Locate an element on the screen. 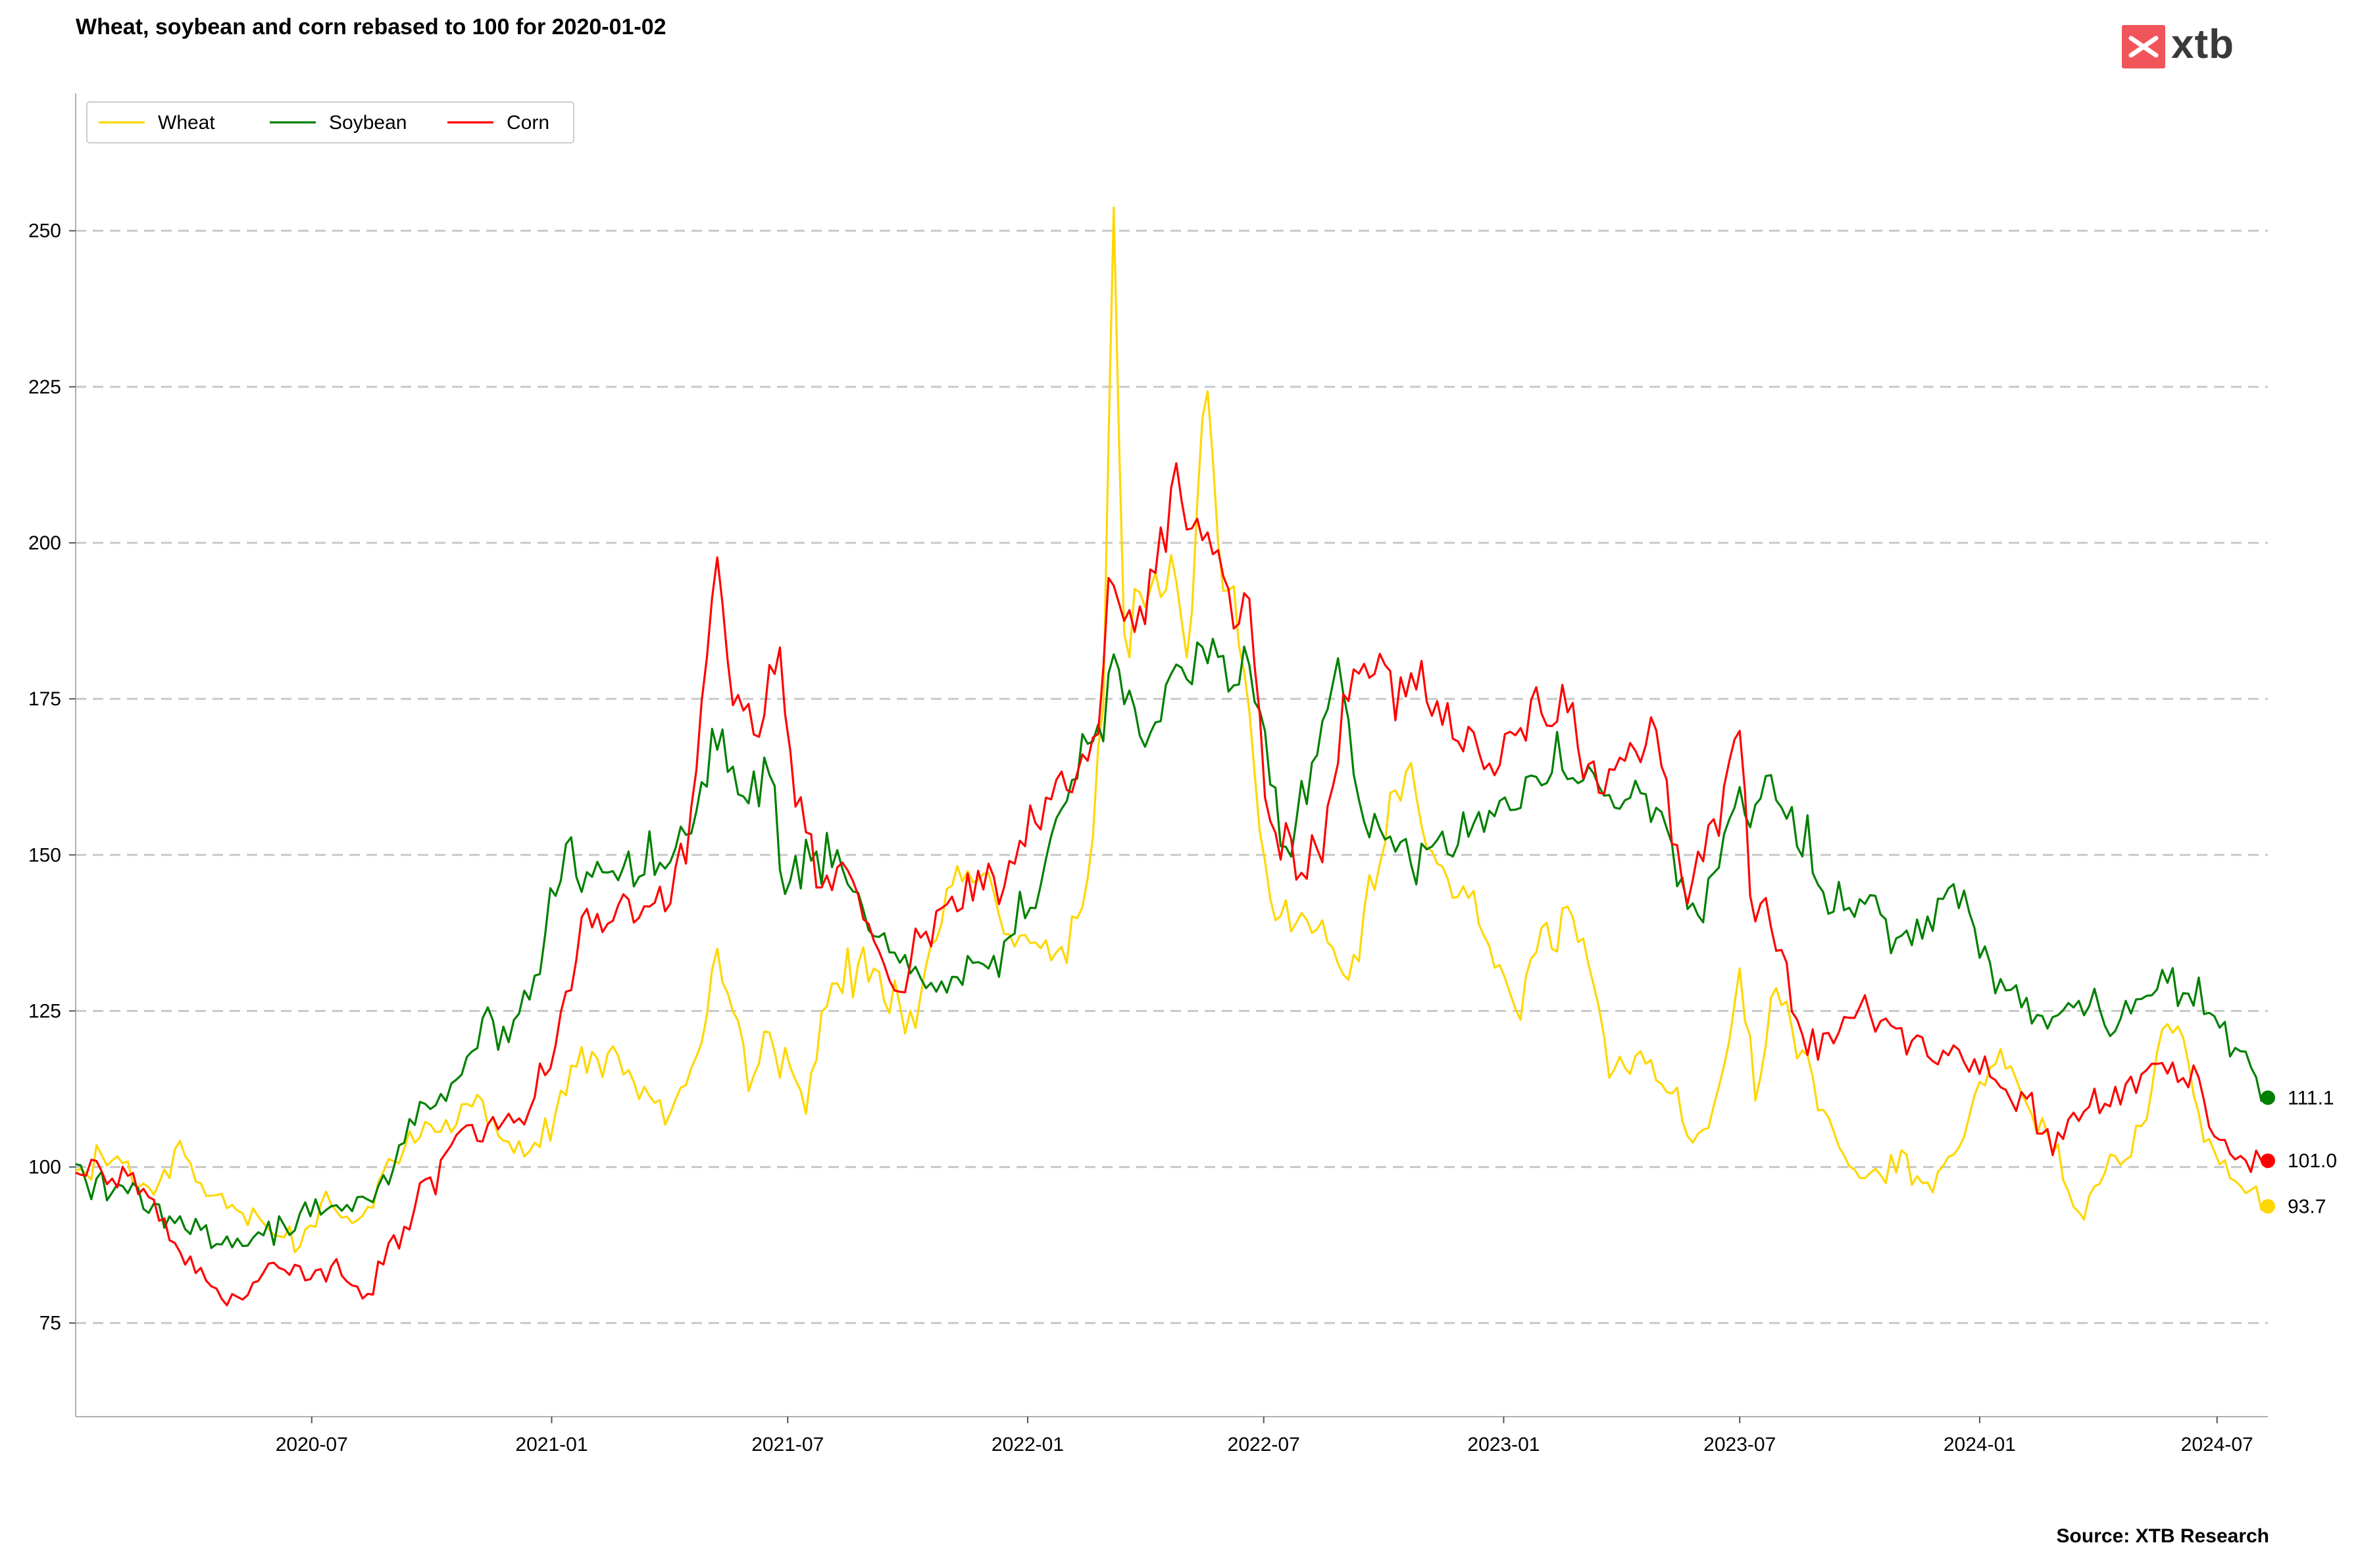 Image resolution: width=2360 pixels, height=1568 pixels. y-tick-label: 225 is located at coordinates (45, 387).